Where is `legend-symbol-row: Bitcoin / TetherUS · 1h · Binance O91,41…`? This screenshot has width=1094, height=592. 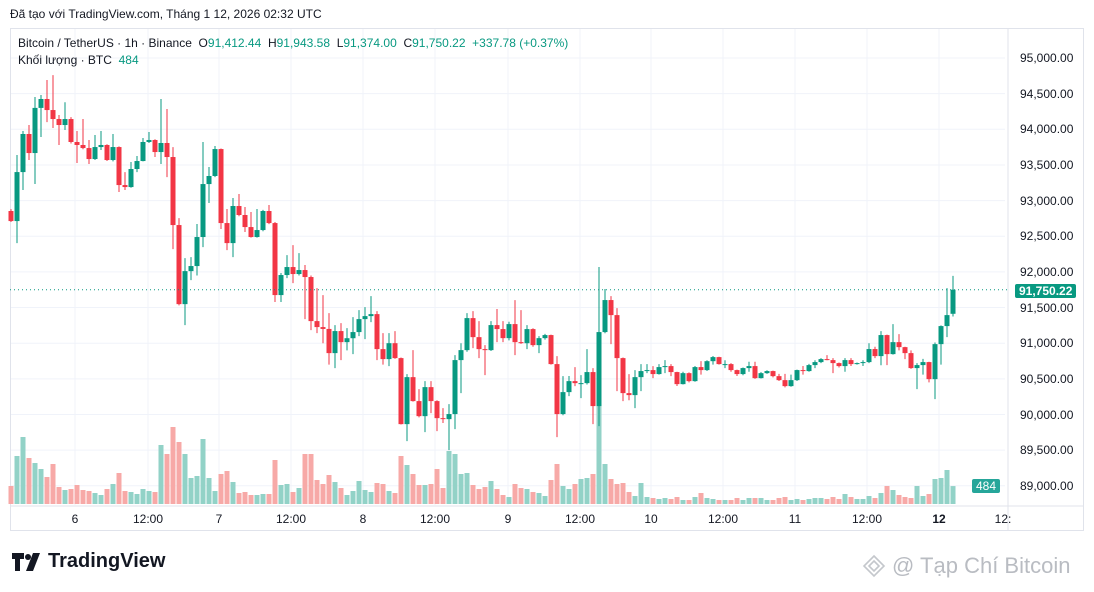 legend-symbol-row: Bitcoin / TetherUS · 1h · Binance O91,41… is located at coordinates (293, 43).